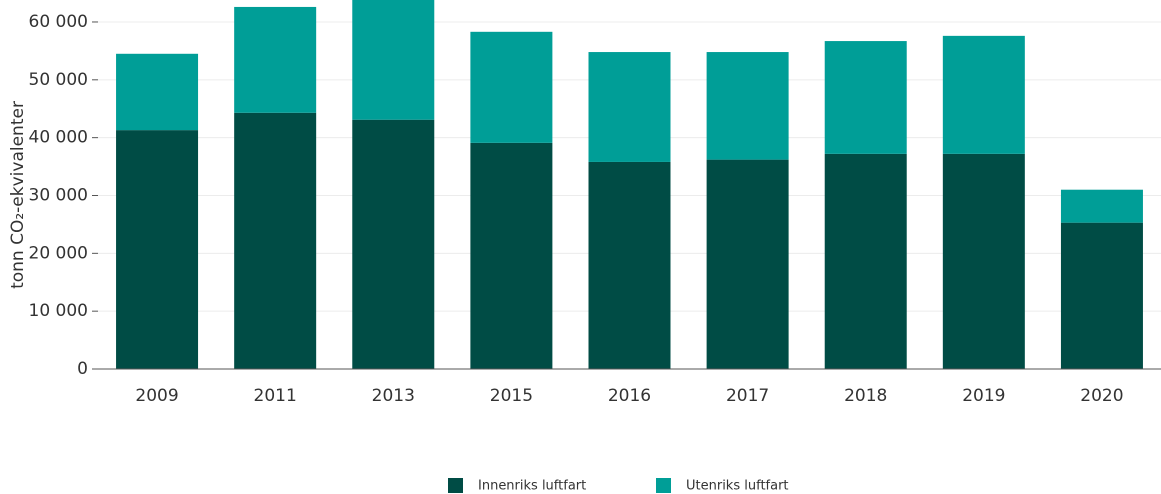 The height and width of the screenshot is (494, 1161). I want to click on y-tick-label: 10 000, so click(58, 311).